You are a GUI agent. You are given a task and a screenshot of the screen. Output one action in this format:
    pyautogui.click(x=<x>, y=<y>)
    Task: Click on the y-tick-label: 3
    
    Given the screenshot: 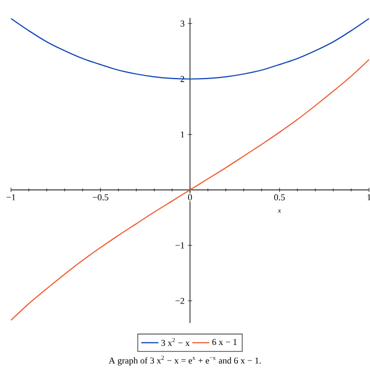 What is the action you would take?
    pyautogui.click(x=182, y=23)
    